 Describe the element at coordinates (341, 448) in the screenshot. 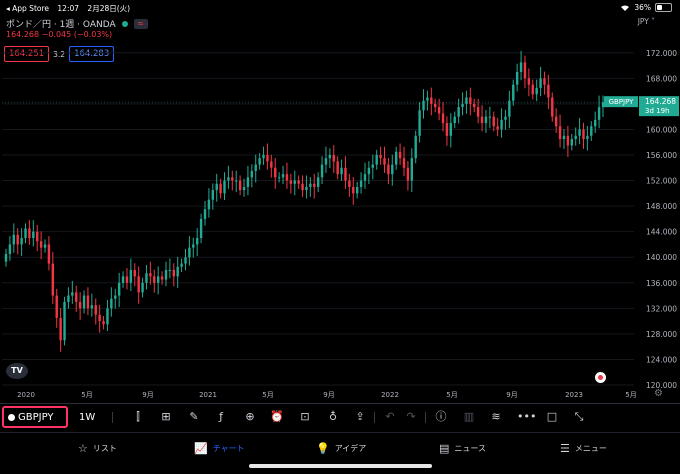

I see `tab-ideas: 💡 アイデア` at that location.